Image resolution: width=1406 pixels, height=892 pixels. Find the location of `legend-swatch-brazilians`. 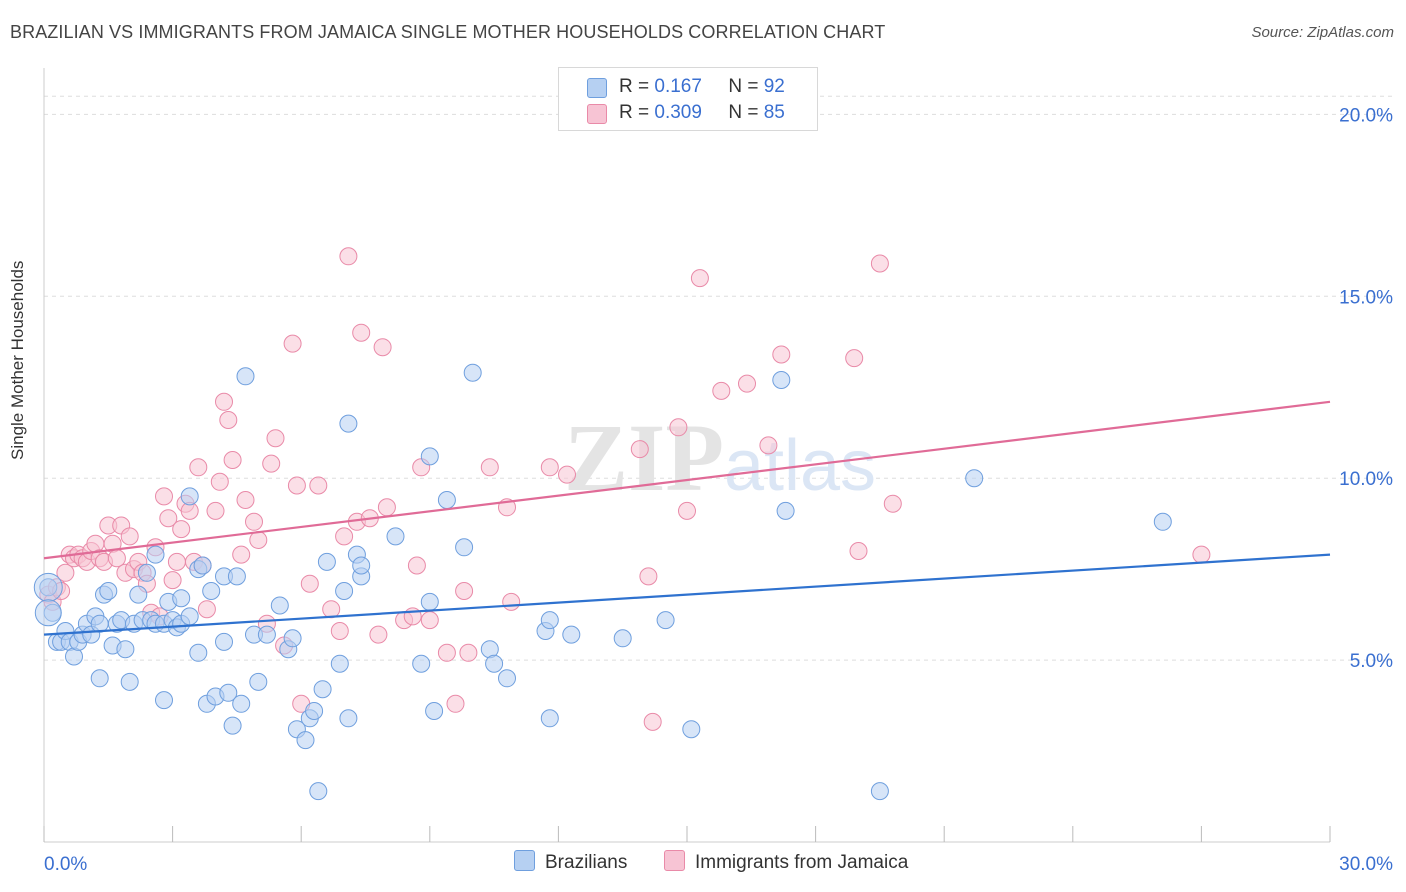

legend-swatch-brazilians is located at coordinates (597, 88).